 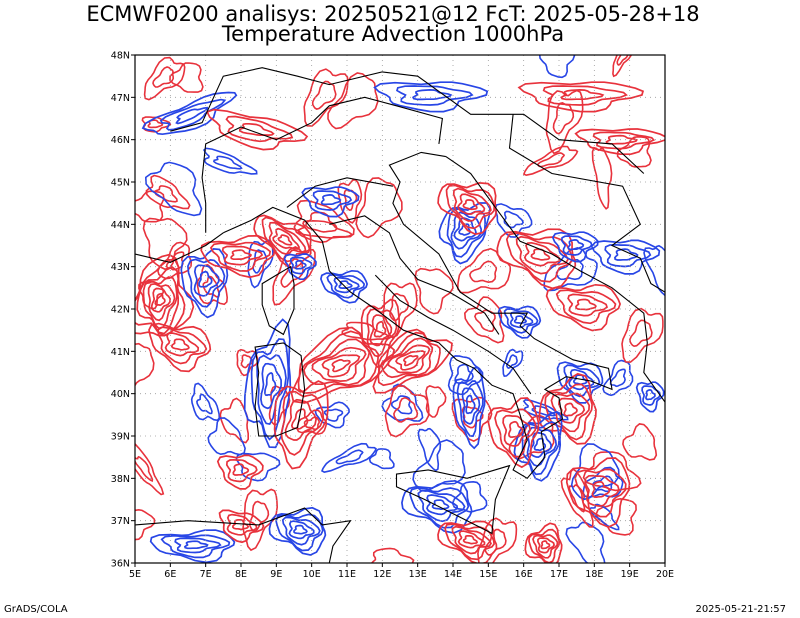 I want to click on x-tick-label: 11E, so click(x=347, y=574).